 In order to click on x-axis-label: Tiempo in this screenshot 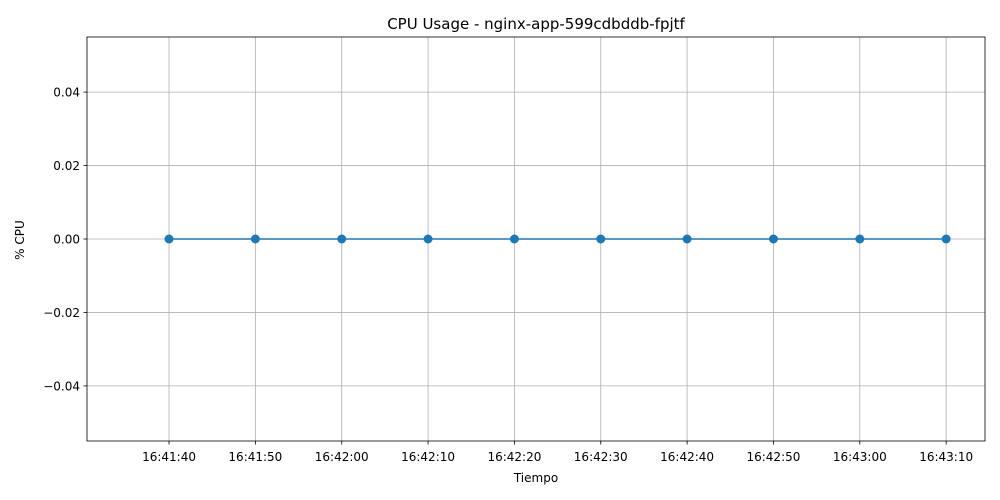, I will do `click(535, 478)`.